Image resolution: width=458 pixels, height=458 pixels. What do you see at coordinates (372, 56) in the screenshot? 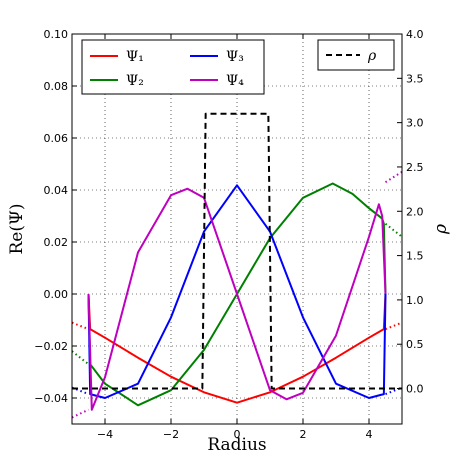
I see `legend-rho-label: ρ` at bounding box center [372, 56].